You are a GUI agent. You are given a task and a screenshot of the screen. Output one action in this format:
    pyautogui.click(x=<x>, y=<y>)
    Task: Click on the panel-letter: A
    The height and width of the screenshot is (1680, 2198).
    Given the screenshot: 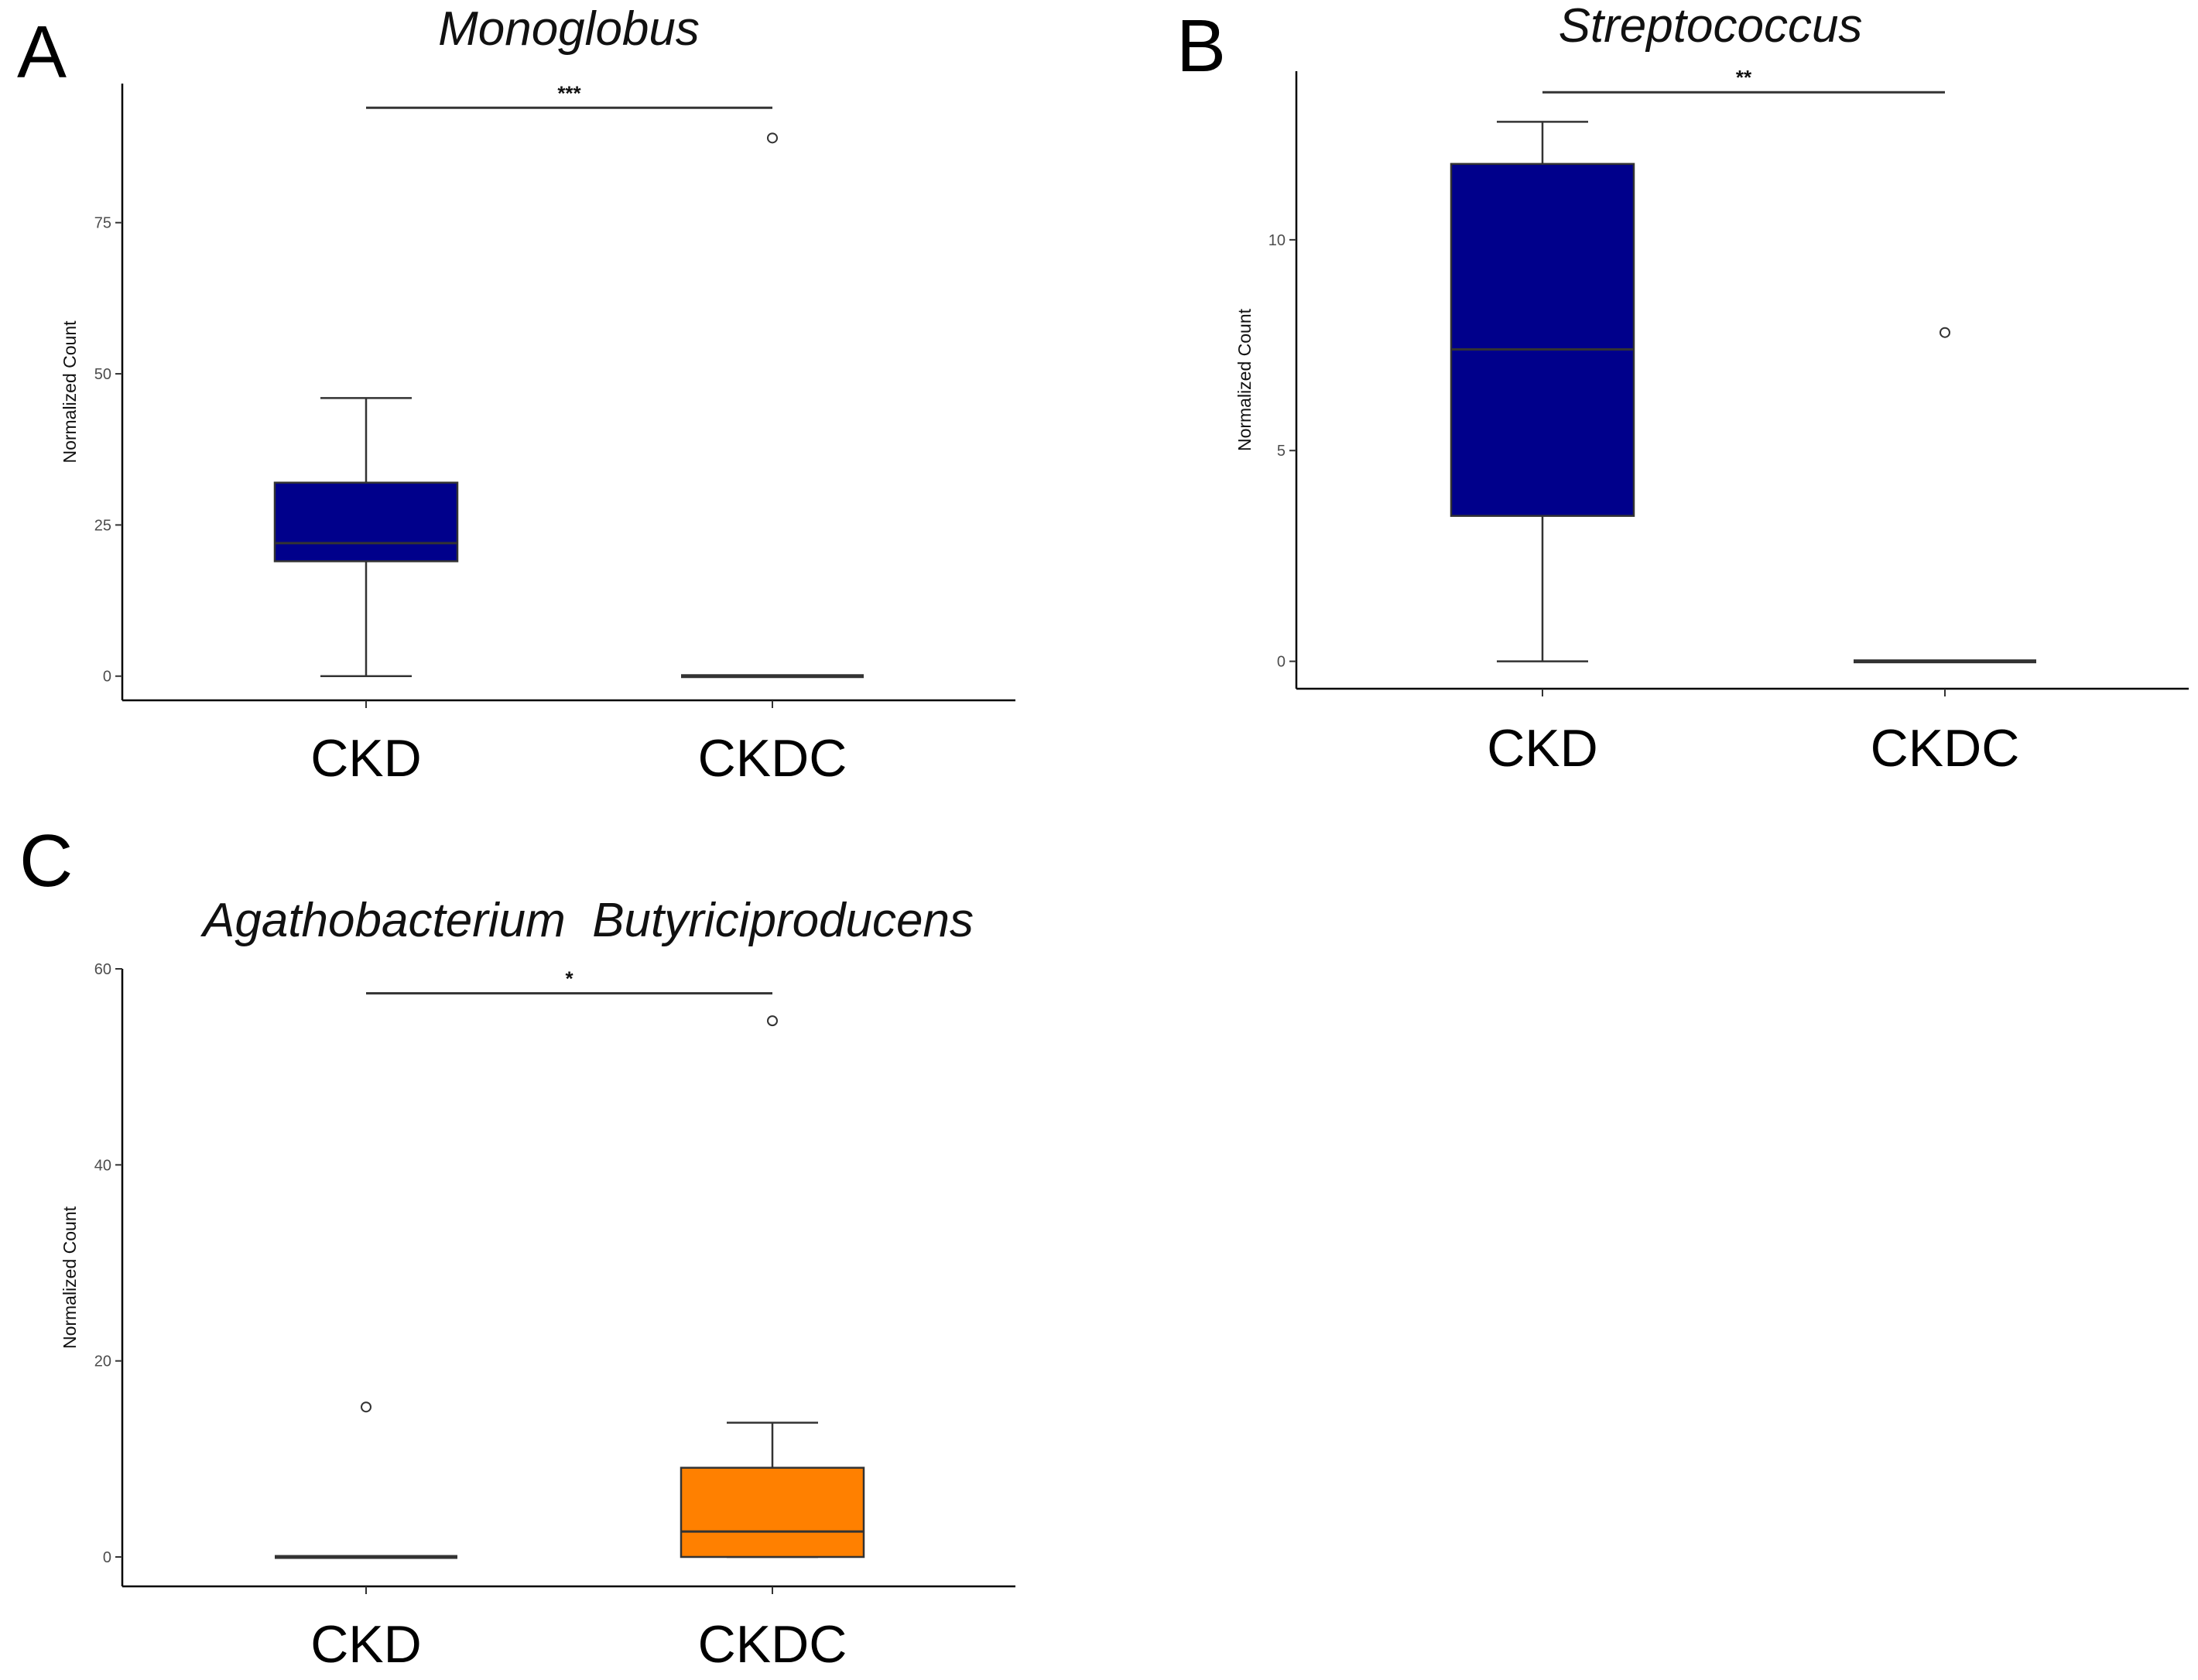 What is the action you would take?
    pyautogui.click(x=42, y=52)
    